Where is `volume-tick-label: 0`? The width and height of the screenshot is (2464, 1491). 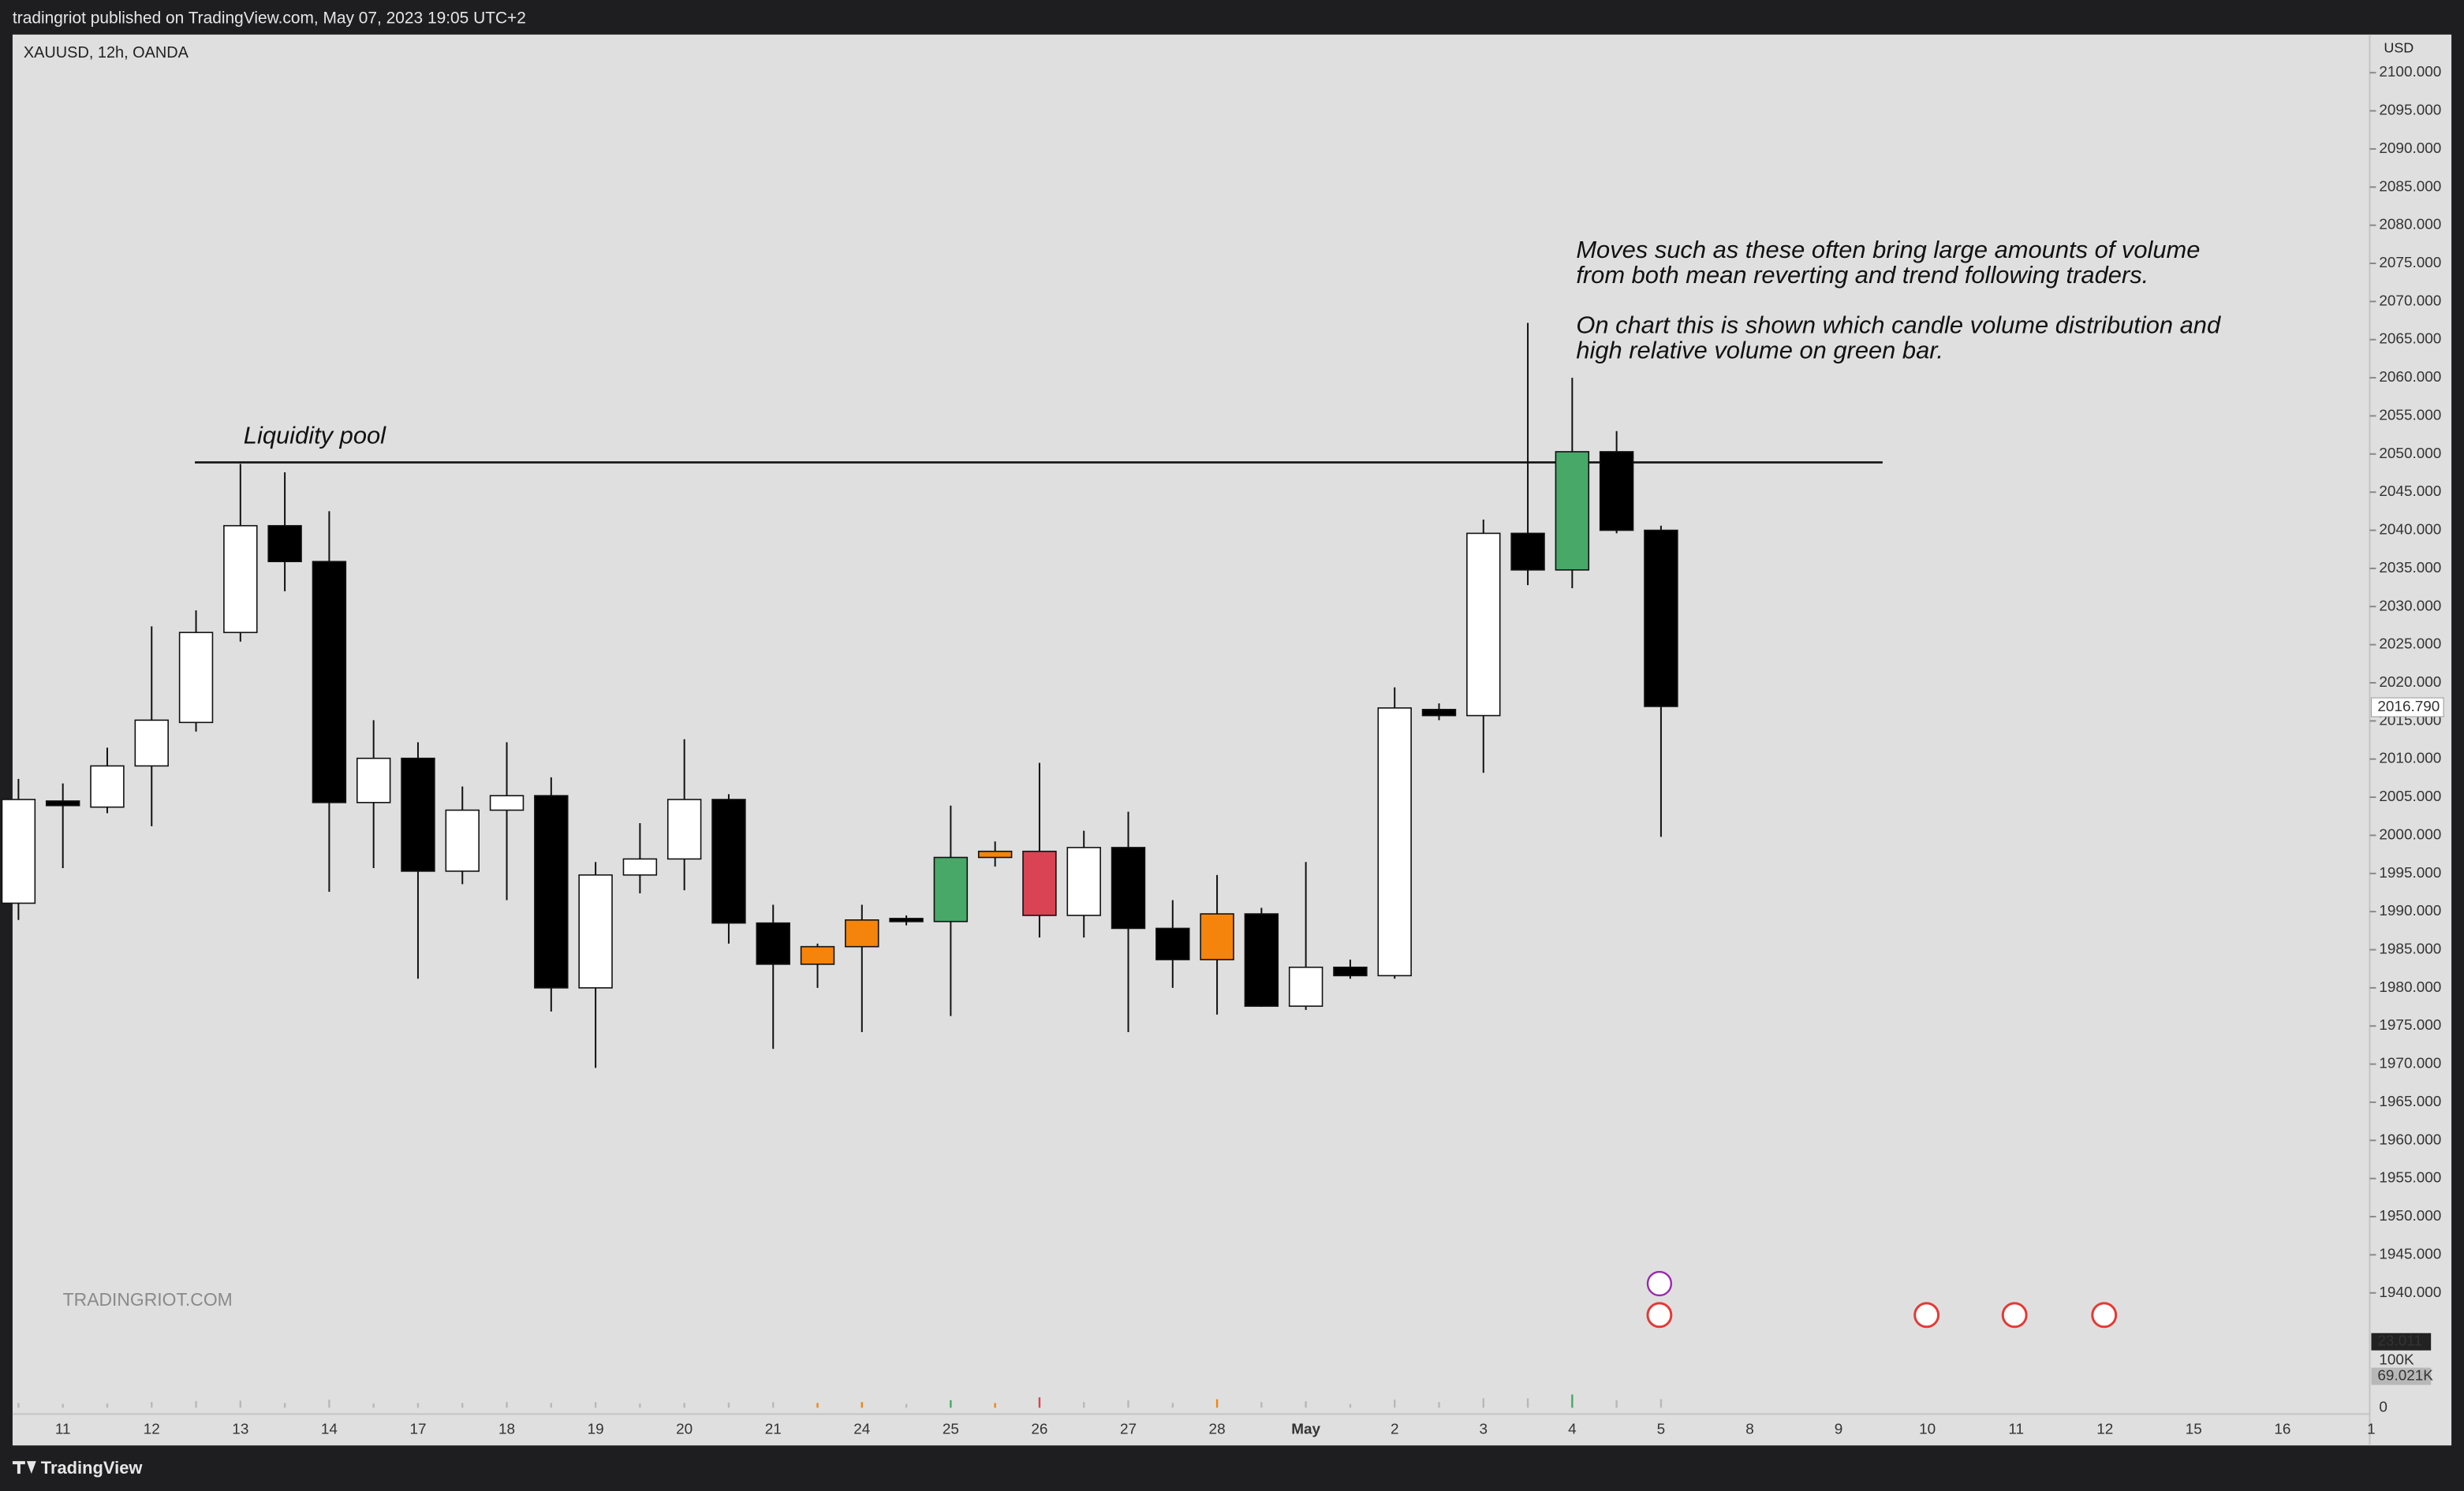
volume-tick-label: 0 is located at coordinates (2383, 1407).